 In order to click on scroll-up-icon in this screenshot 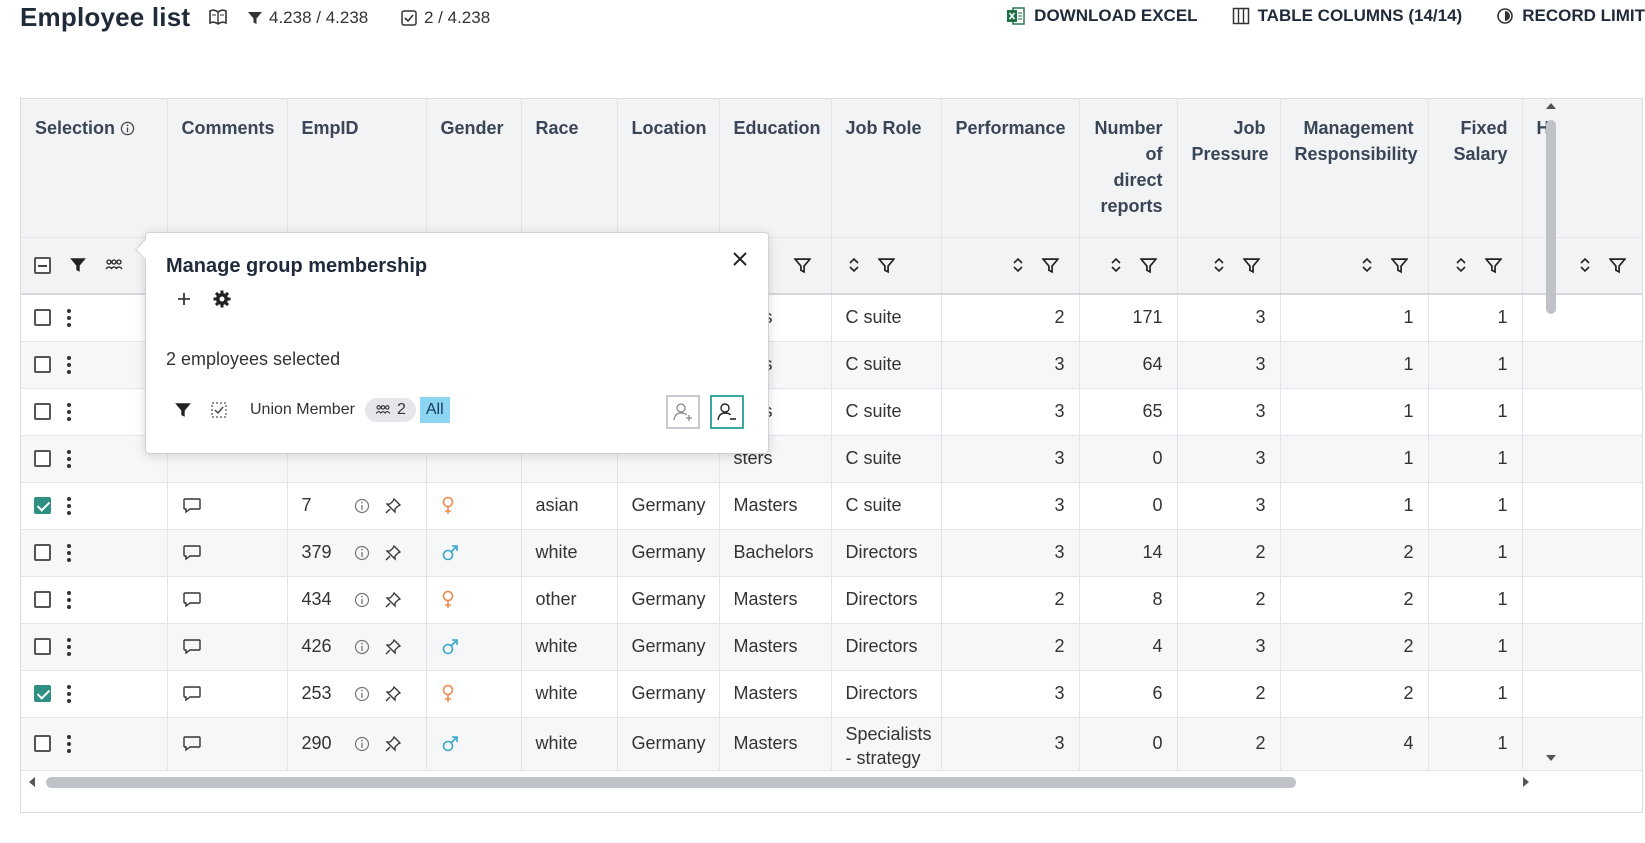, I will do `click(1551, 106)`.